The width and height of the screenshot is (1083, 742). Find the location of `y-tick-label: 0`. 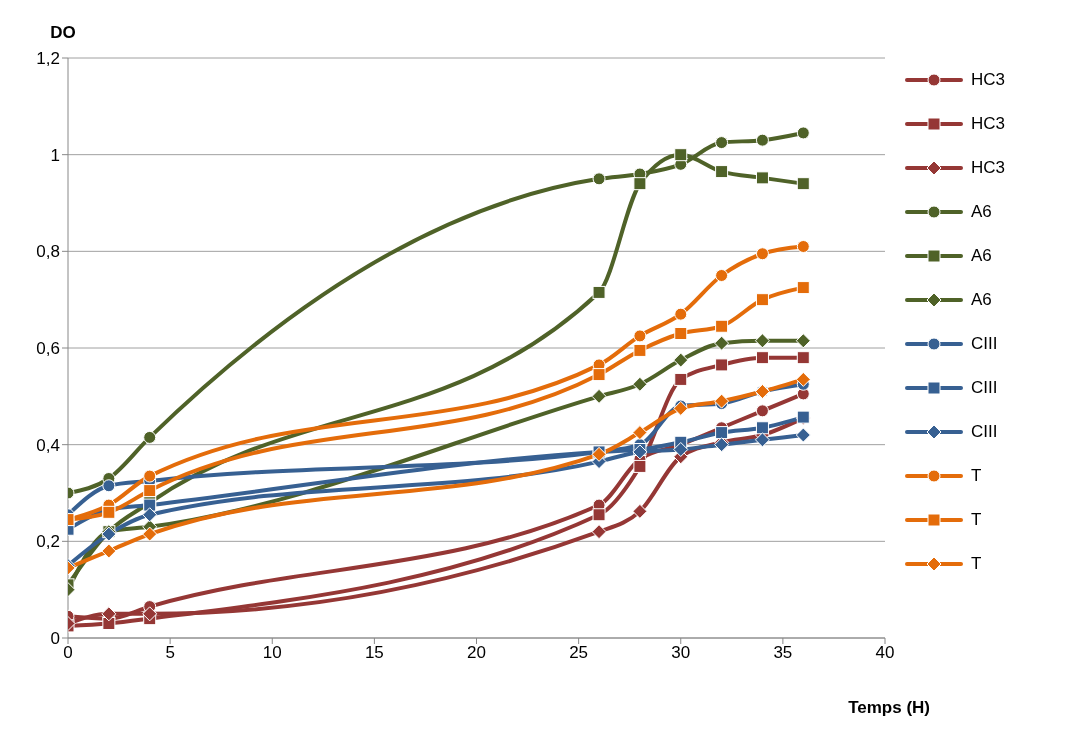

y-tick-label: 0 is located at coordinates (55, 639).